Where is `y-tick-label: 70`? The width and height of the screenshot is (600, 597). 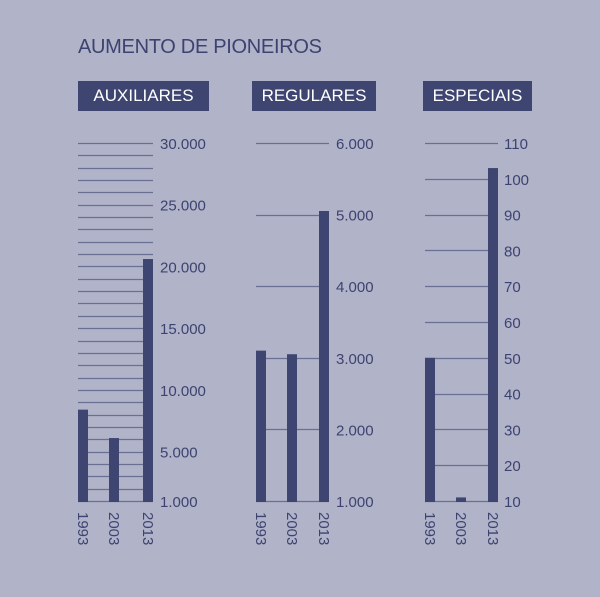 y-tick-label: 70 is located at coordinates (512, 287).